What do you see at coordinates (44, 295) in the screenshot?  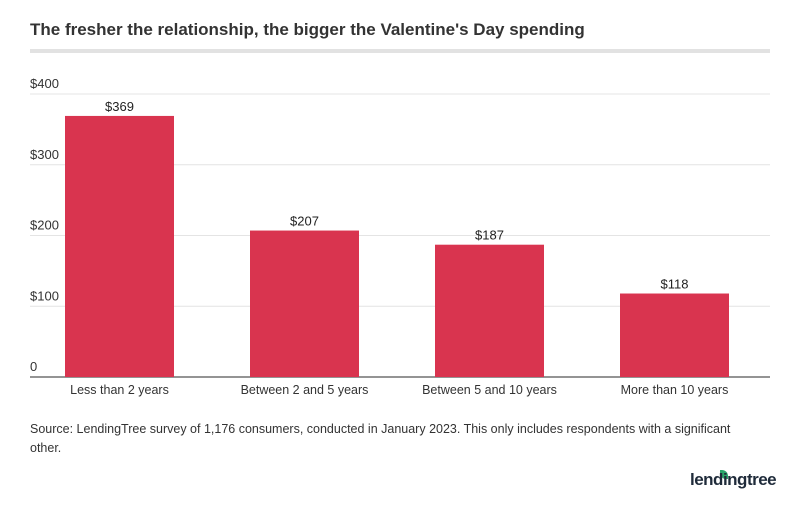 I see `y-tick-label: $100` at bounding box center [44, 295].